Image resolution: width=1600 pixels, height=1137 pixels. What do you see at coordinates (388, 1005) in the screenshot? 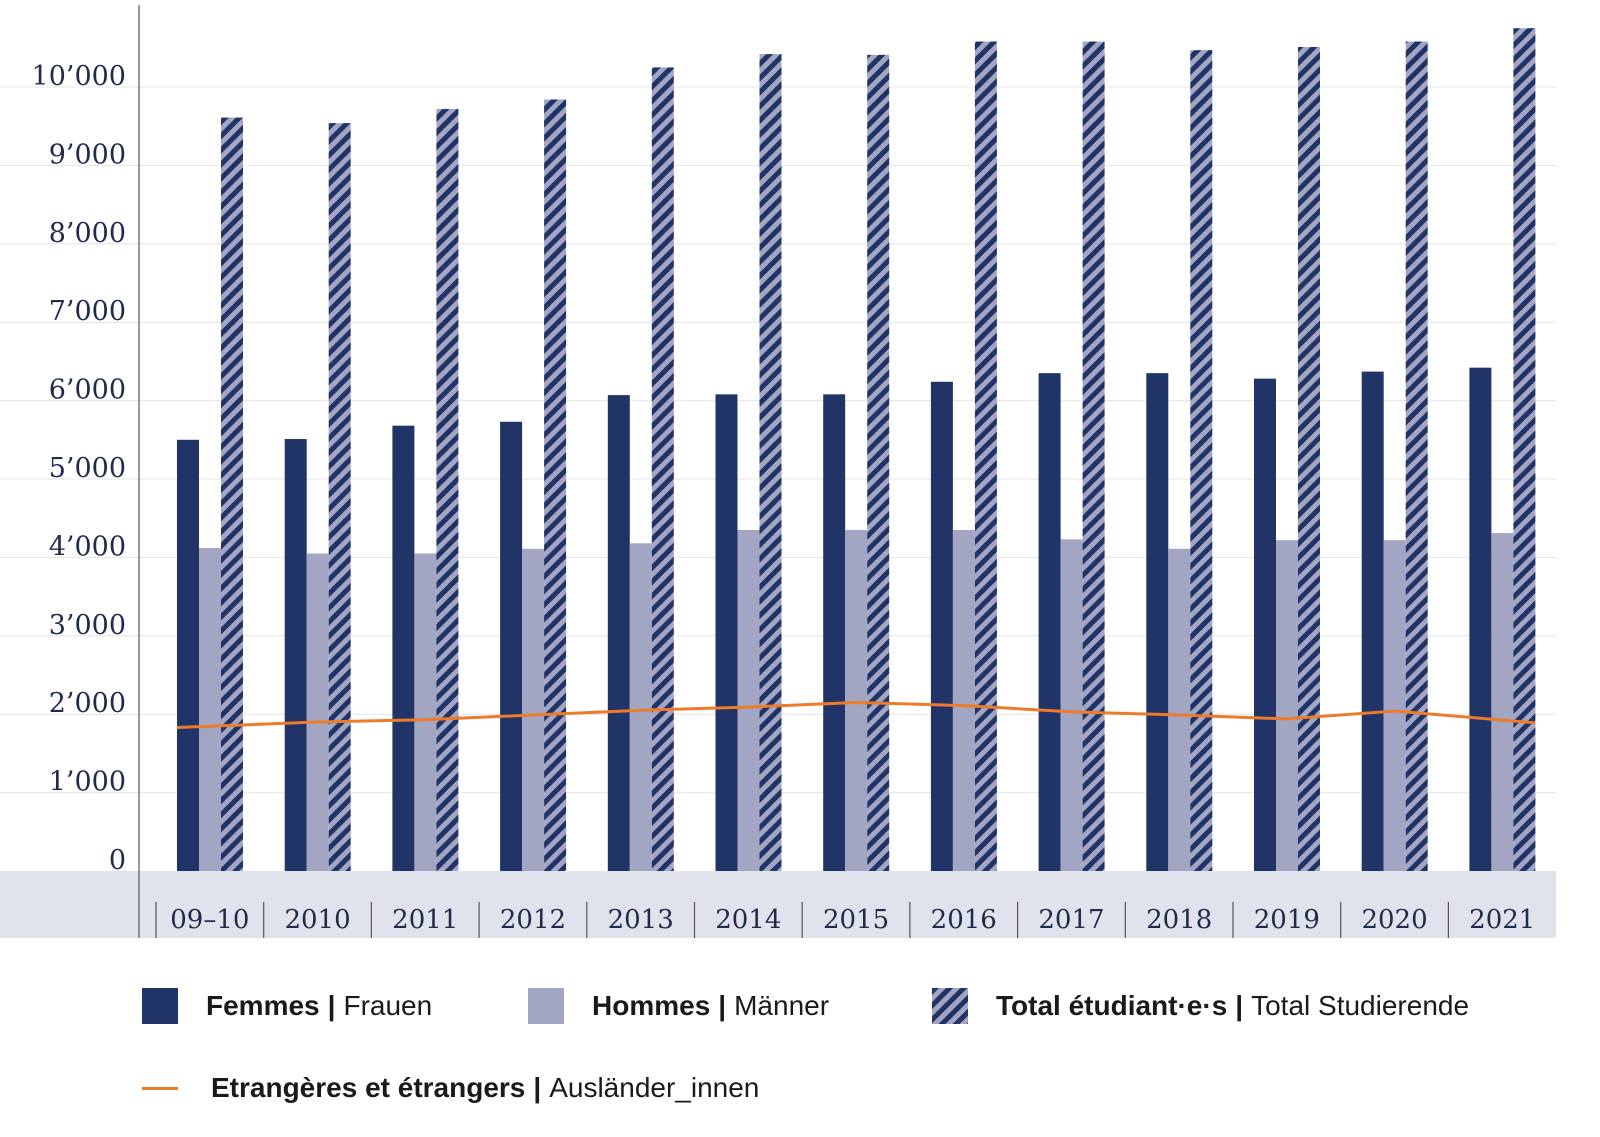
I see `legend-label-women-de: Frauen` at bounding box center [388, 1005].